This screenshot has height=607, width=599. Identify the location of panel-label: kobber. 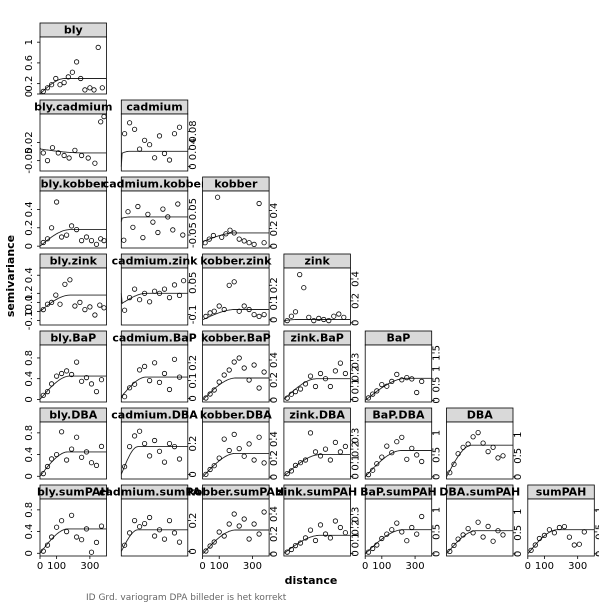
(236, 184).